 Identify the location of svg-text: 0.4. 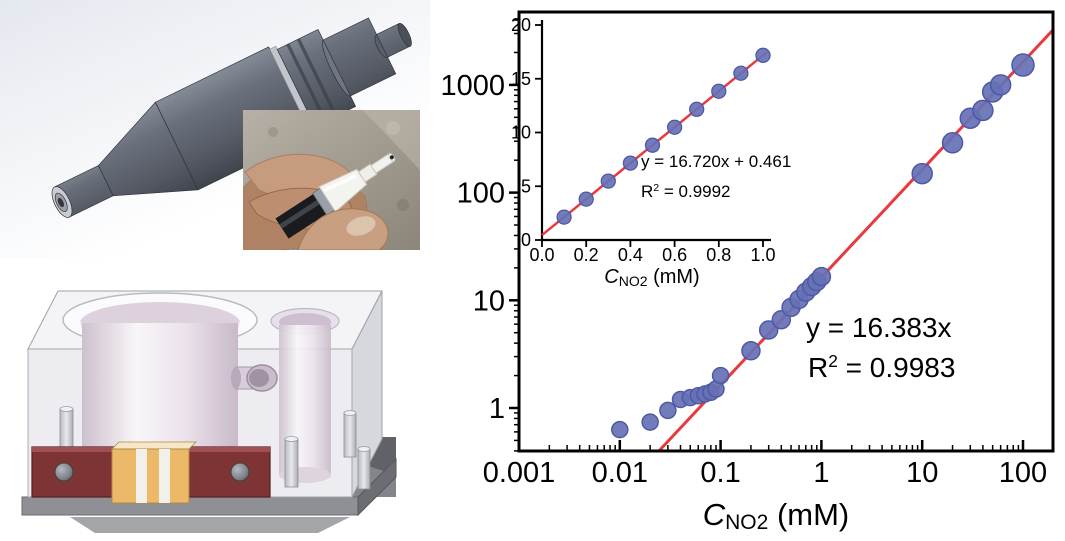
(630, 255).